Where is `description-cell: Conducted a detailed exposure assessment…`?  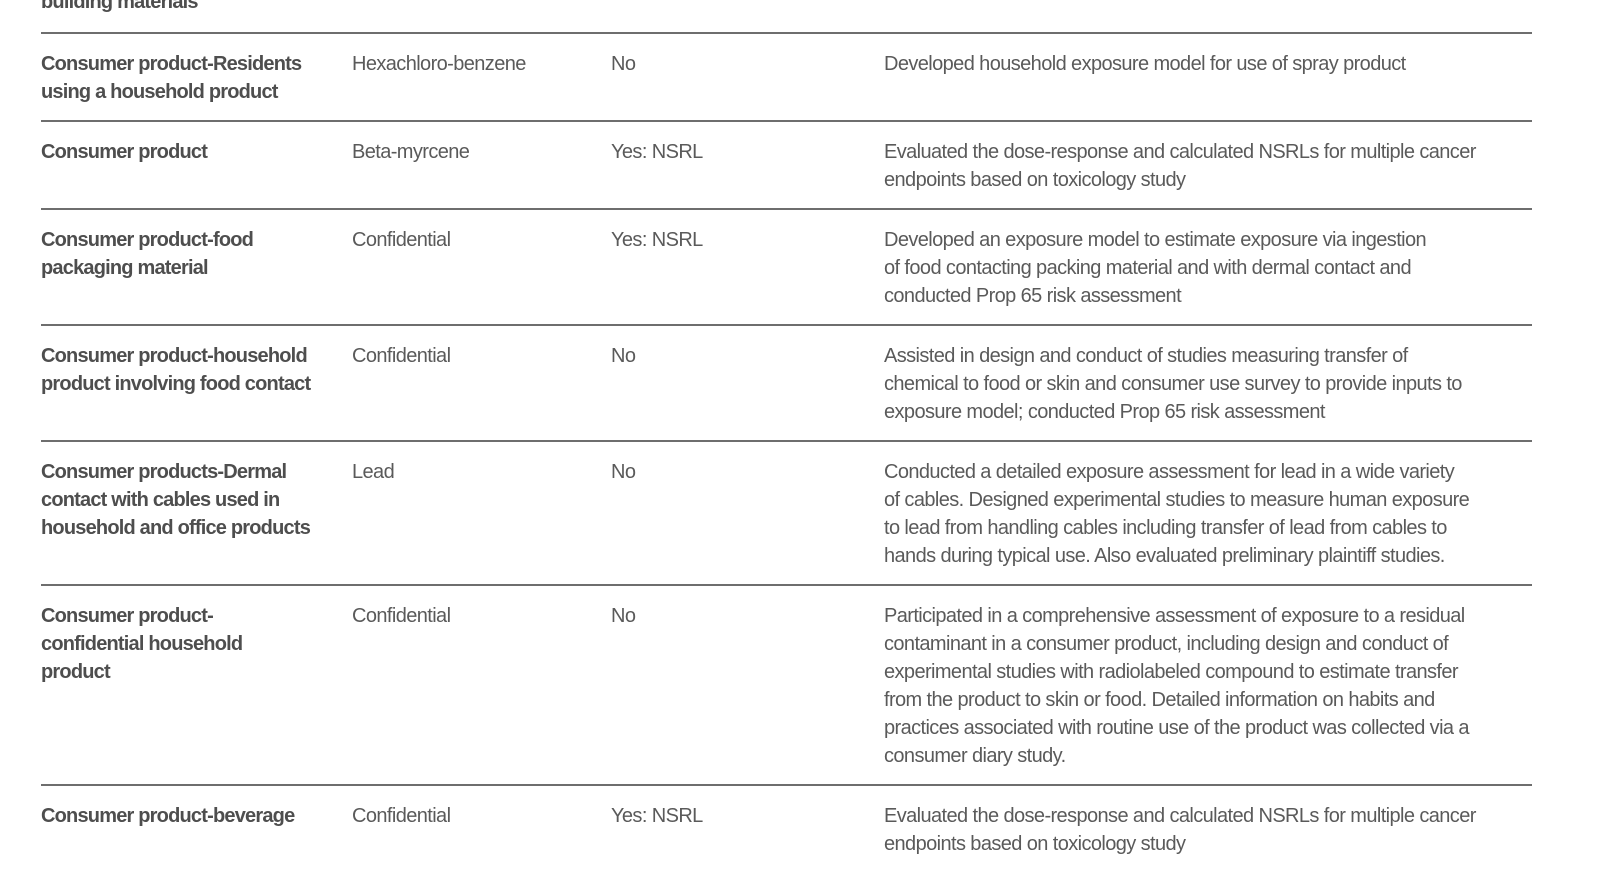 description-cell: Conducted a detailed exposure assessment… is located at coordinates (1177, 514).